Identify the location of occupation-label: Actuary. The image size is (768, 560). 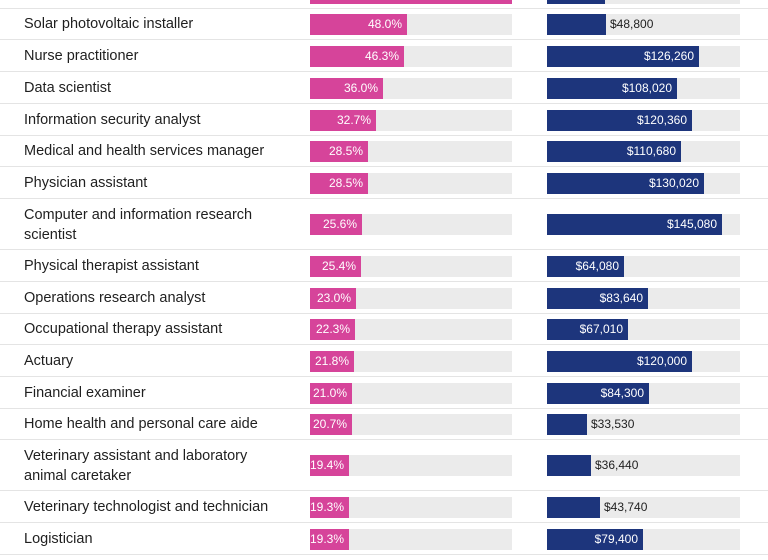
(49, 361).